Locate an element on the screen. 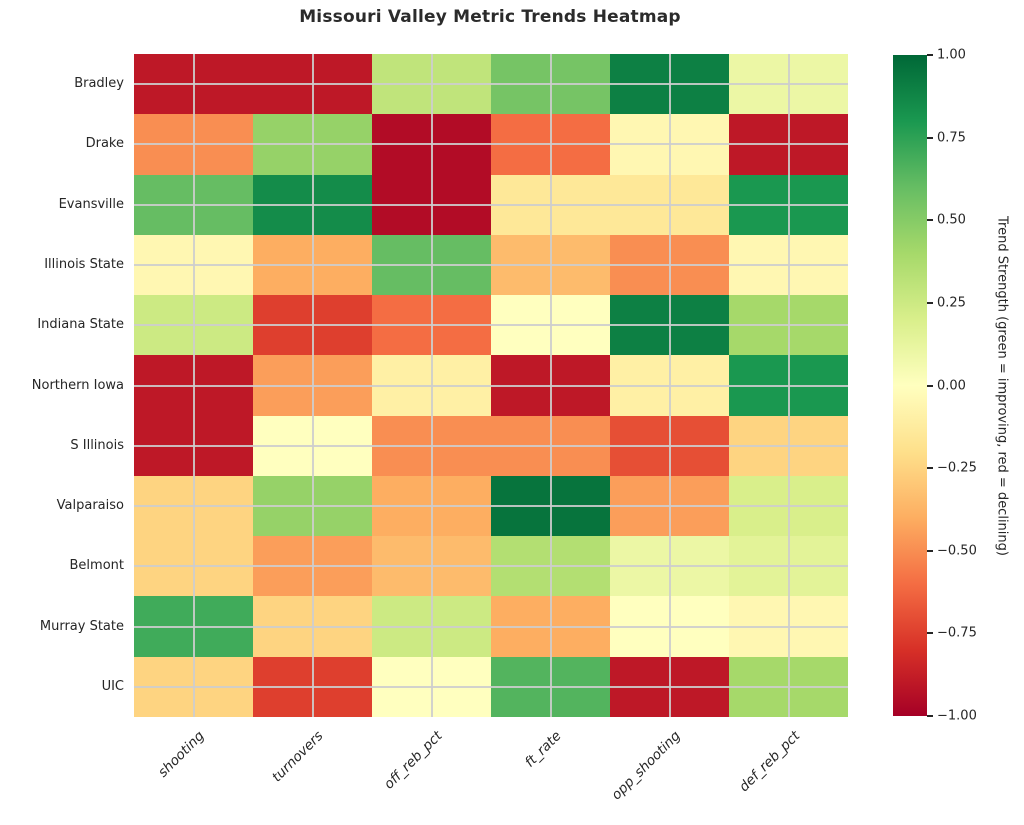 The width and height of the screenshot is (1024, 825). heatmap-cell-valparaiso-ft_rate is located at coordinates (550, 506).